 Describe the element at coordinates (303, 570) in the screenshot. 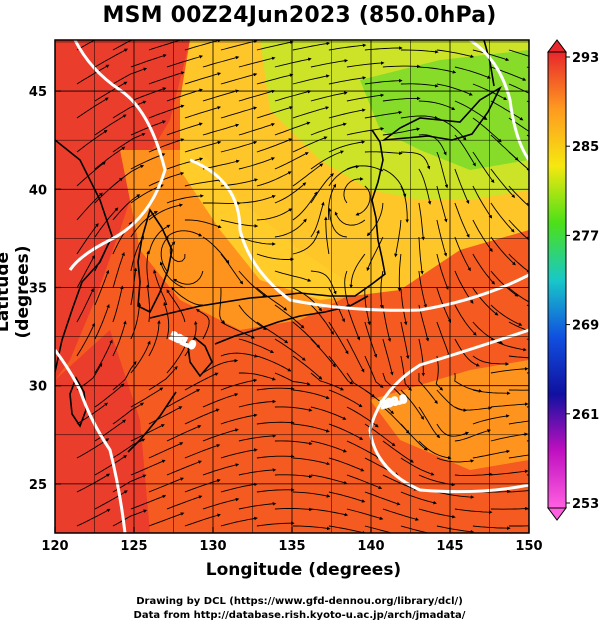

I see `x-axis-label: Longitude (degrees)` at that location.